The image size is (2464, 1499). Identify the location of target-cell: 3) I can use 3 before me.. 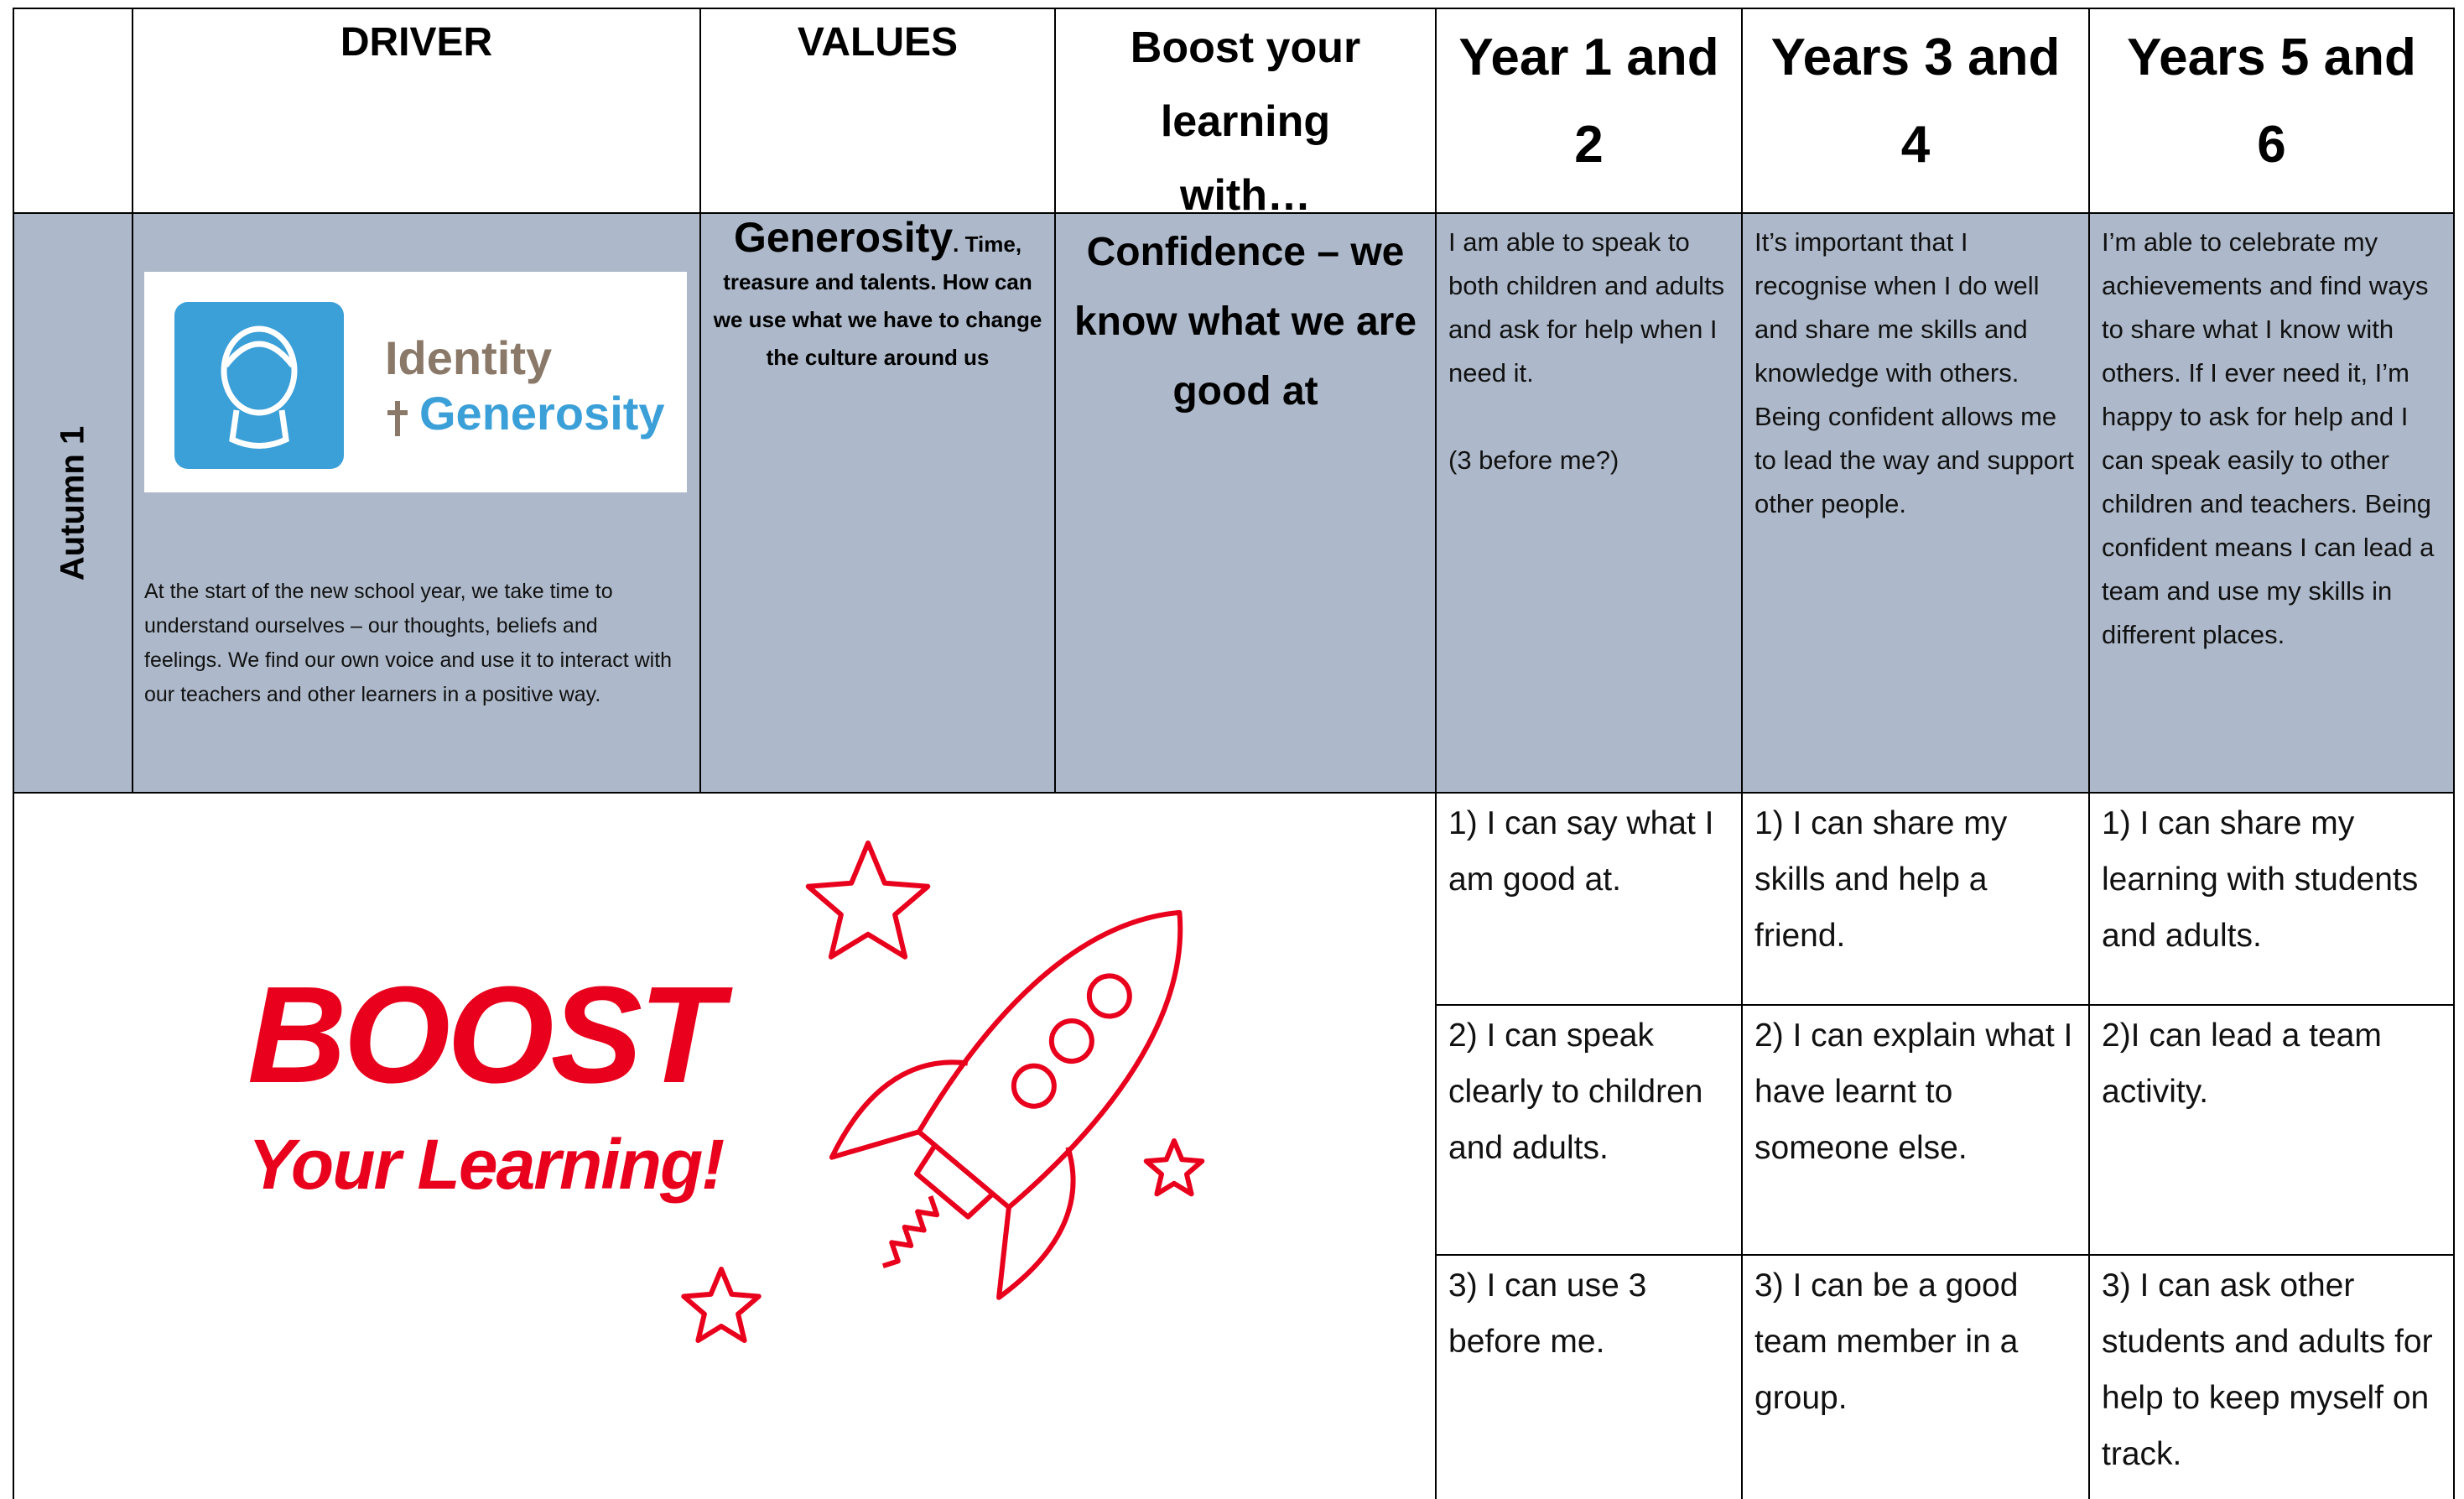
(1589, 1376).